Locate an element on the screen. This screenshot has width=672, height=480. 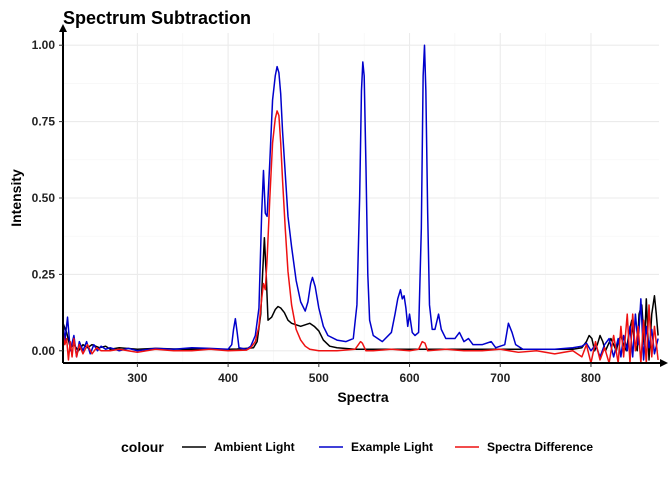
y-tick-label: 0.75 is located at coordinates (44, 122).